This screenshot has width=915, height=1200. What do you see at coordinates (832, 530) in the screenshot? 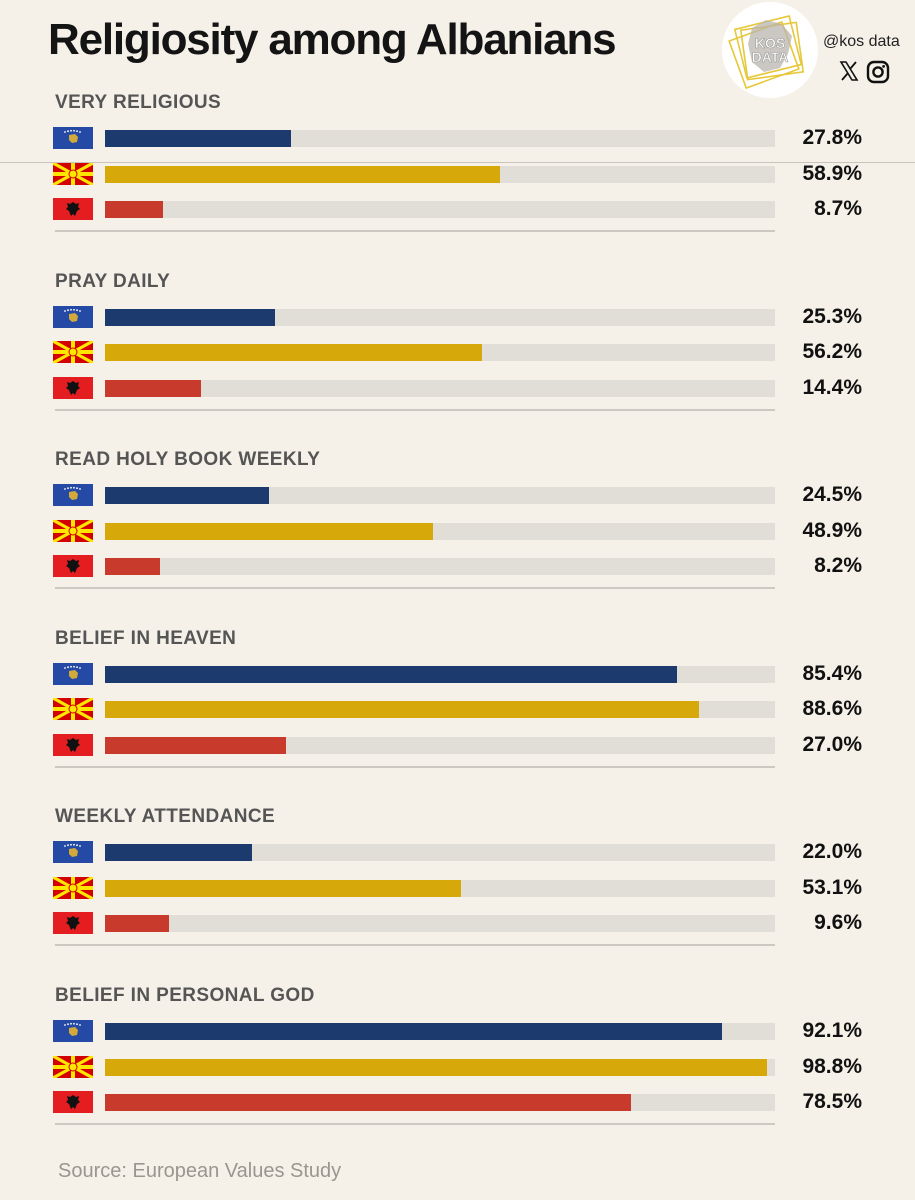
I see `data-label: 48.9%` at bounding box center [832, 530].